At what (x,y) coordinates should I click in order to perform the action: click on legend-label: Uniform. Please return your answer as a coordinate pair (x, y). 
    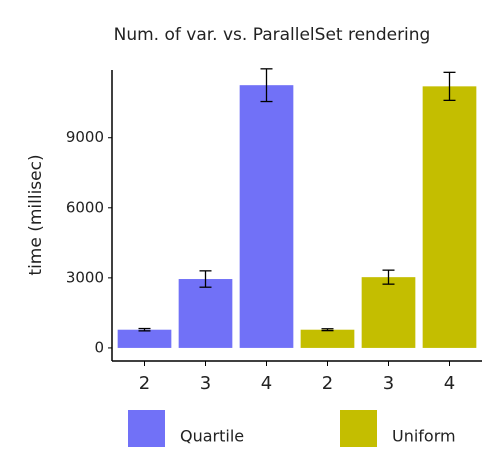
    Looking at the image, I should click on (424, 436).